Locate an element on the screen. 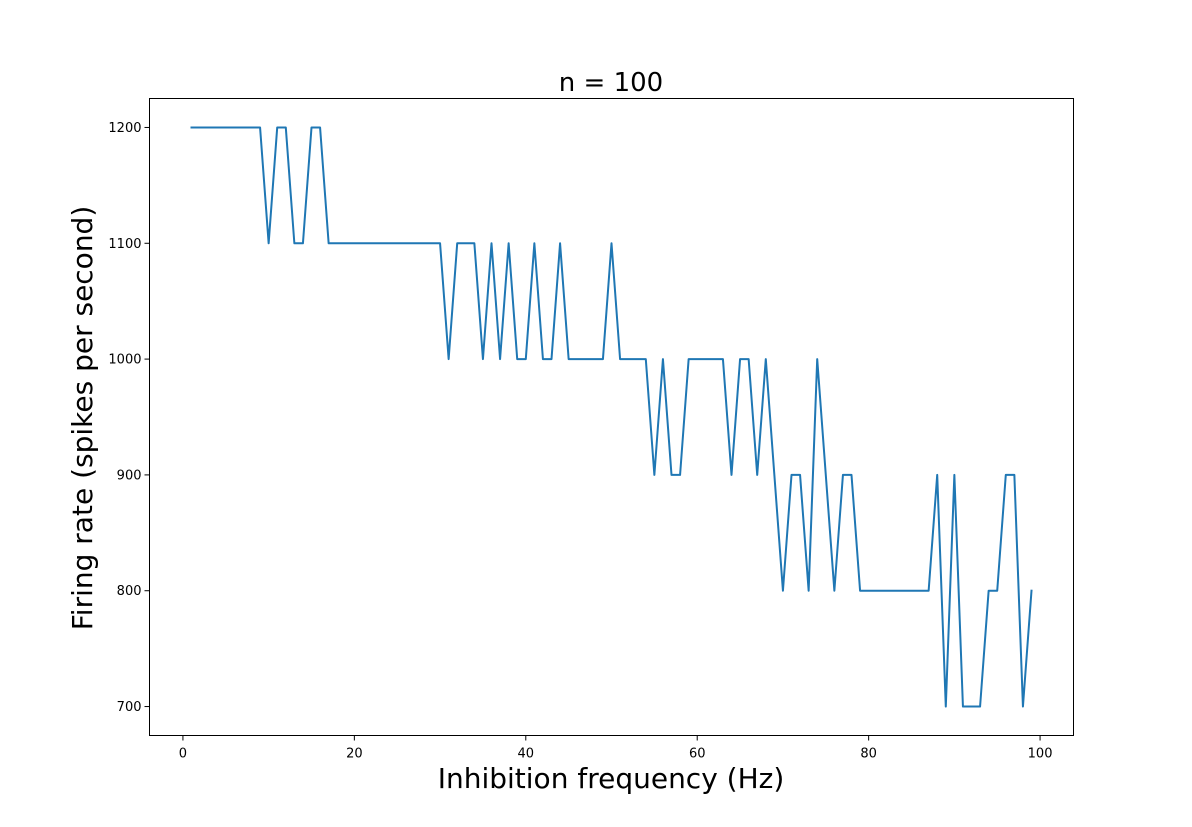 The width and height of the screenshot is (1192, 827). y-axis-label: Firing rate (spikes per second) is located at coordinates (82, 418).